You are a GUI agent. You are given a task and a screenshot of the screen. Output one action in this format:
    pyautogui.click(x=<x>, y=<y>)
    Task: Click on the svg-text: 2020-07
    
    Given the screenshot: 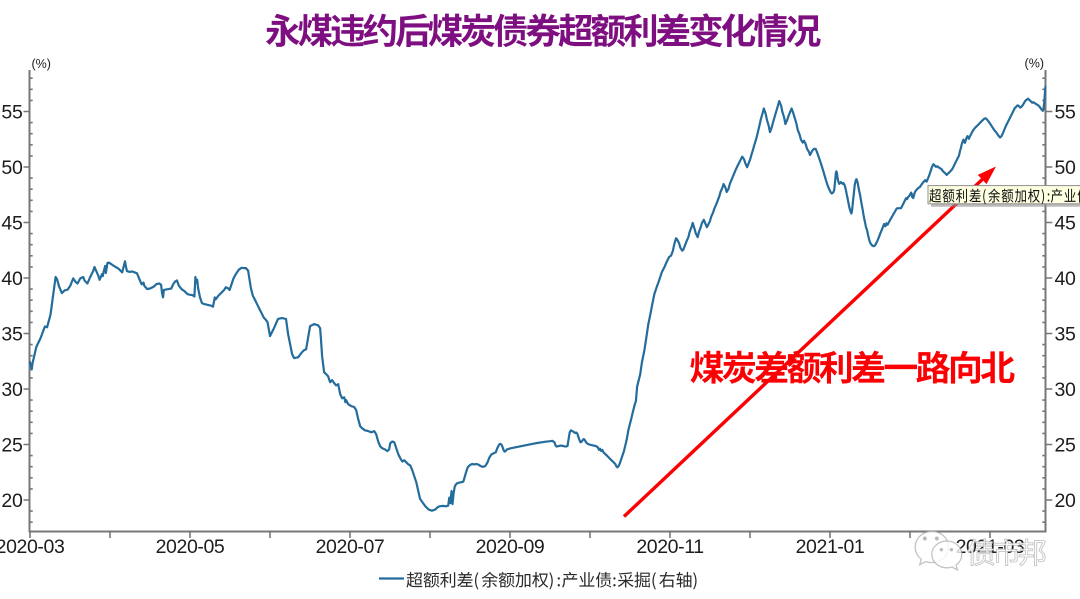 What is the action you would take?
    pyautogui.click(x=350, y=547)
    